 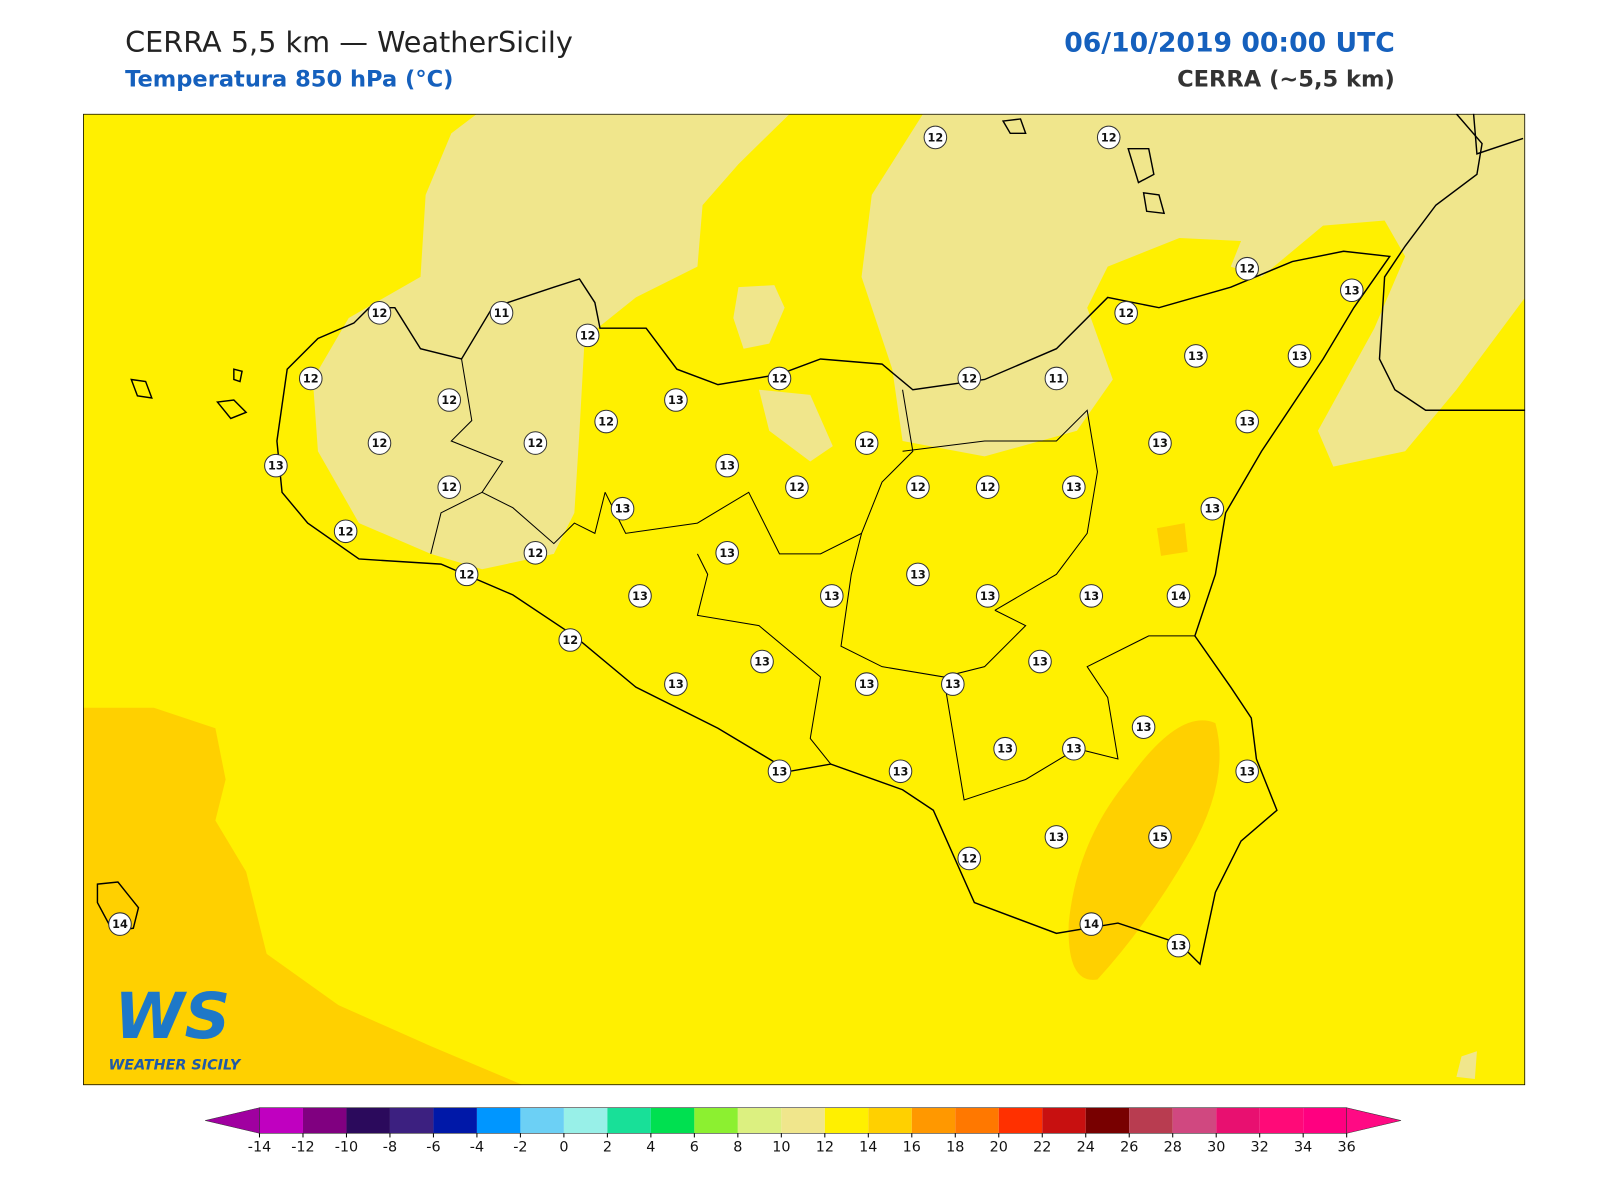 What do you see at coordinates (694, 1148) in the screenshot?
I see `colorbar-tick-label: 6` at bounding box center [694, 1148].